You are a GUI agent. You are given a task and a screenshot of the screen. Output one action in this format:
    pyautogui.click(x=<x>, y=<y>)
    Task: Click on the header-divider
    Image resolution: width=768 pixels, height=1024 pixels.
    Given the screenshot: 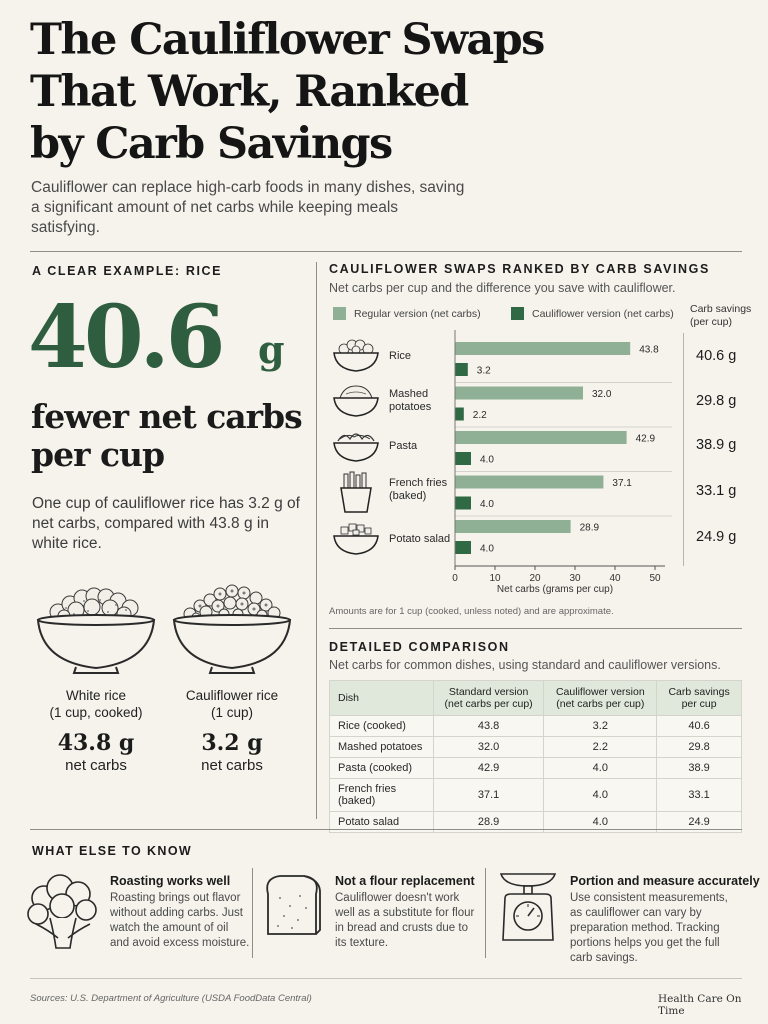 What is the action you would take?
    pyautogui.click(x=386, y=251)
    